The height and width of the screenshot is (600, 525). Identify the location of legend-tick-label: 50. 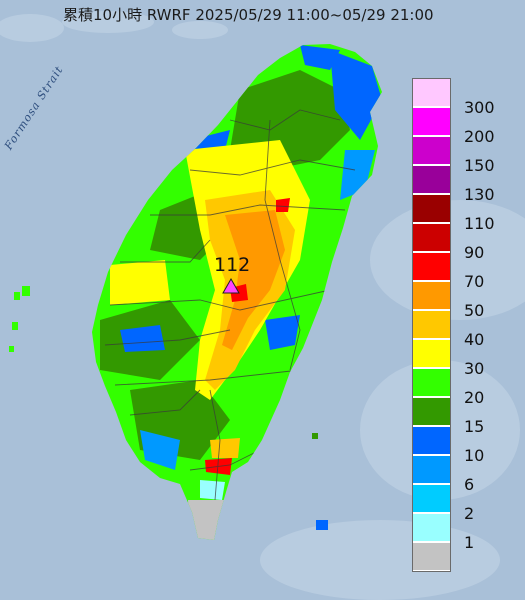
(474, 310).